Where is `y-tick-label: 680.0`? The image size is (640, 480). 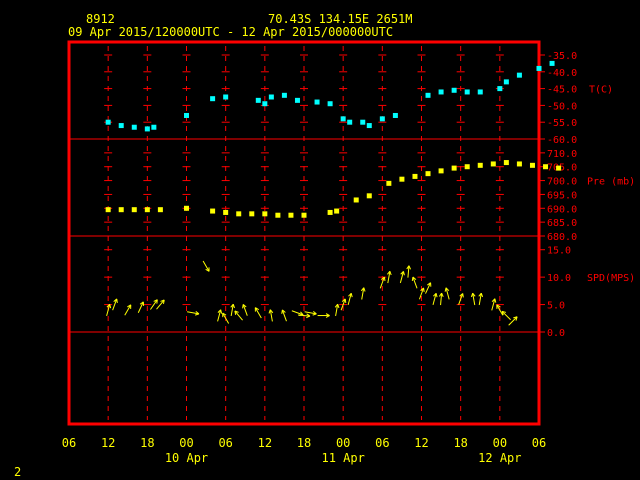
y-tick-label: 680.0 is located at coordinates (562, 237).